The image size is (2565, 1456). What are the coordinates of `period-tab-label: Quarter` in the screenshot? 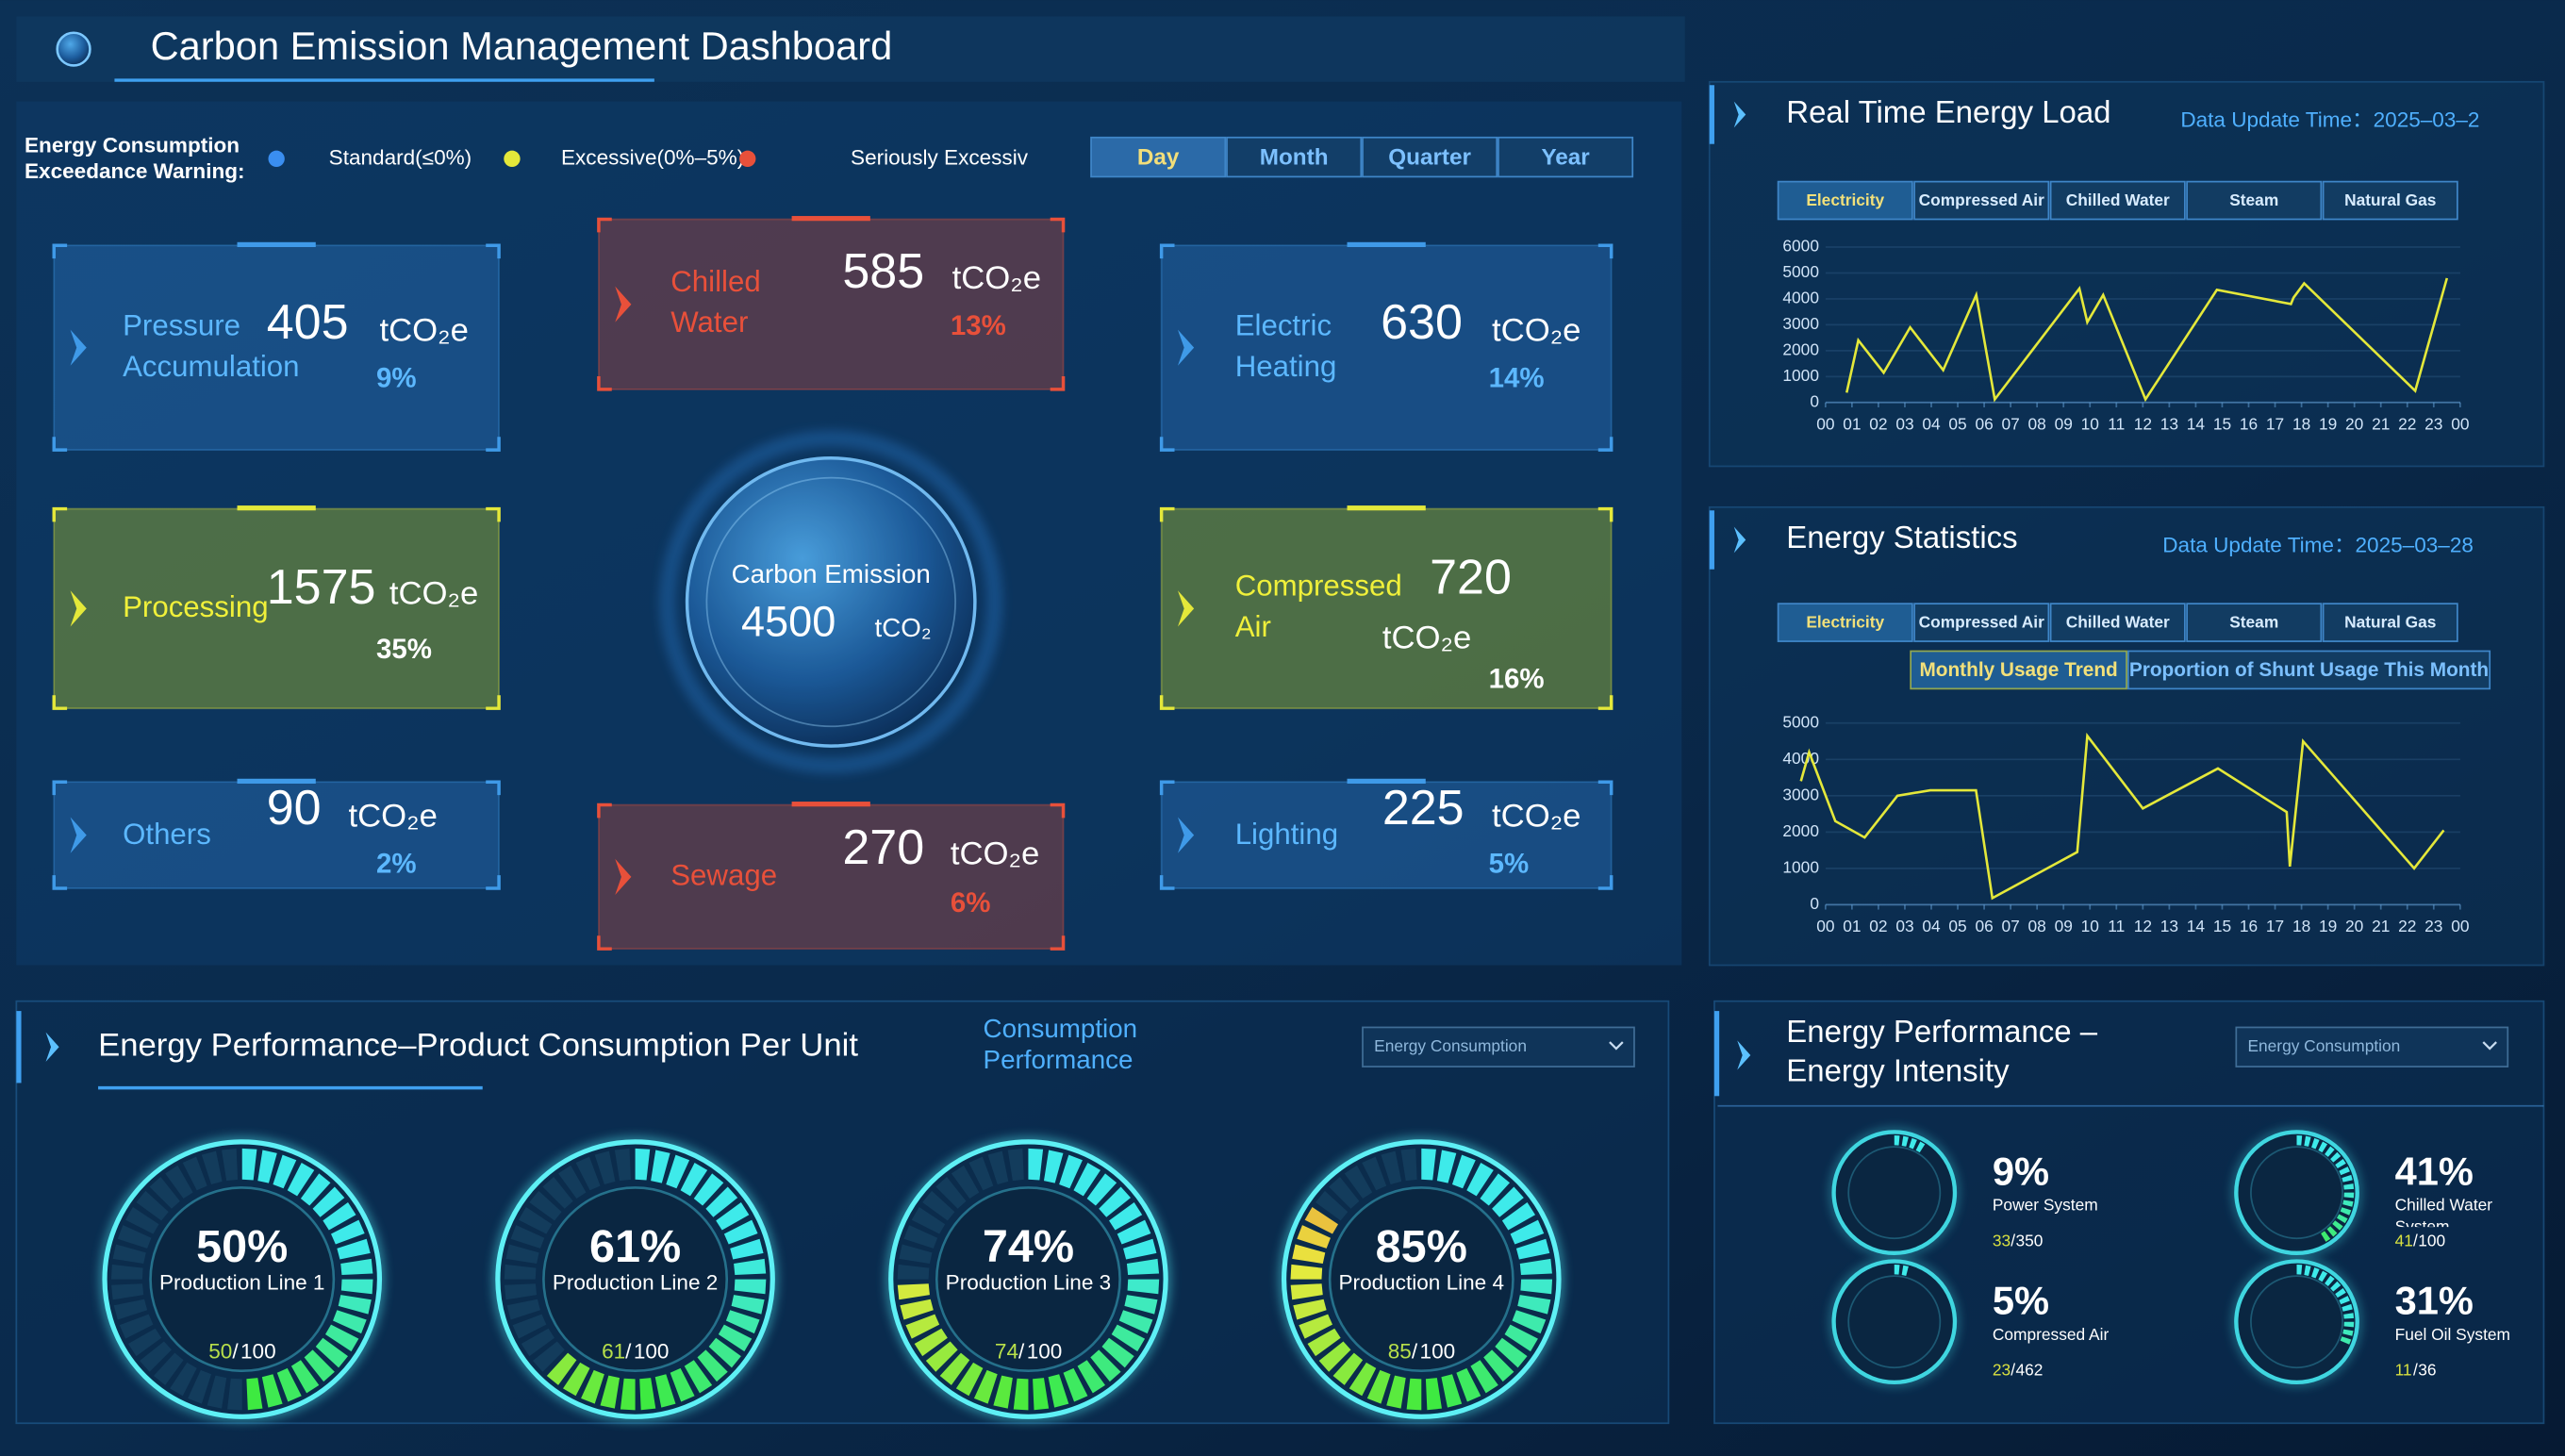 It's located at (1429, 158).